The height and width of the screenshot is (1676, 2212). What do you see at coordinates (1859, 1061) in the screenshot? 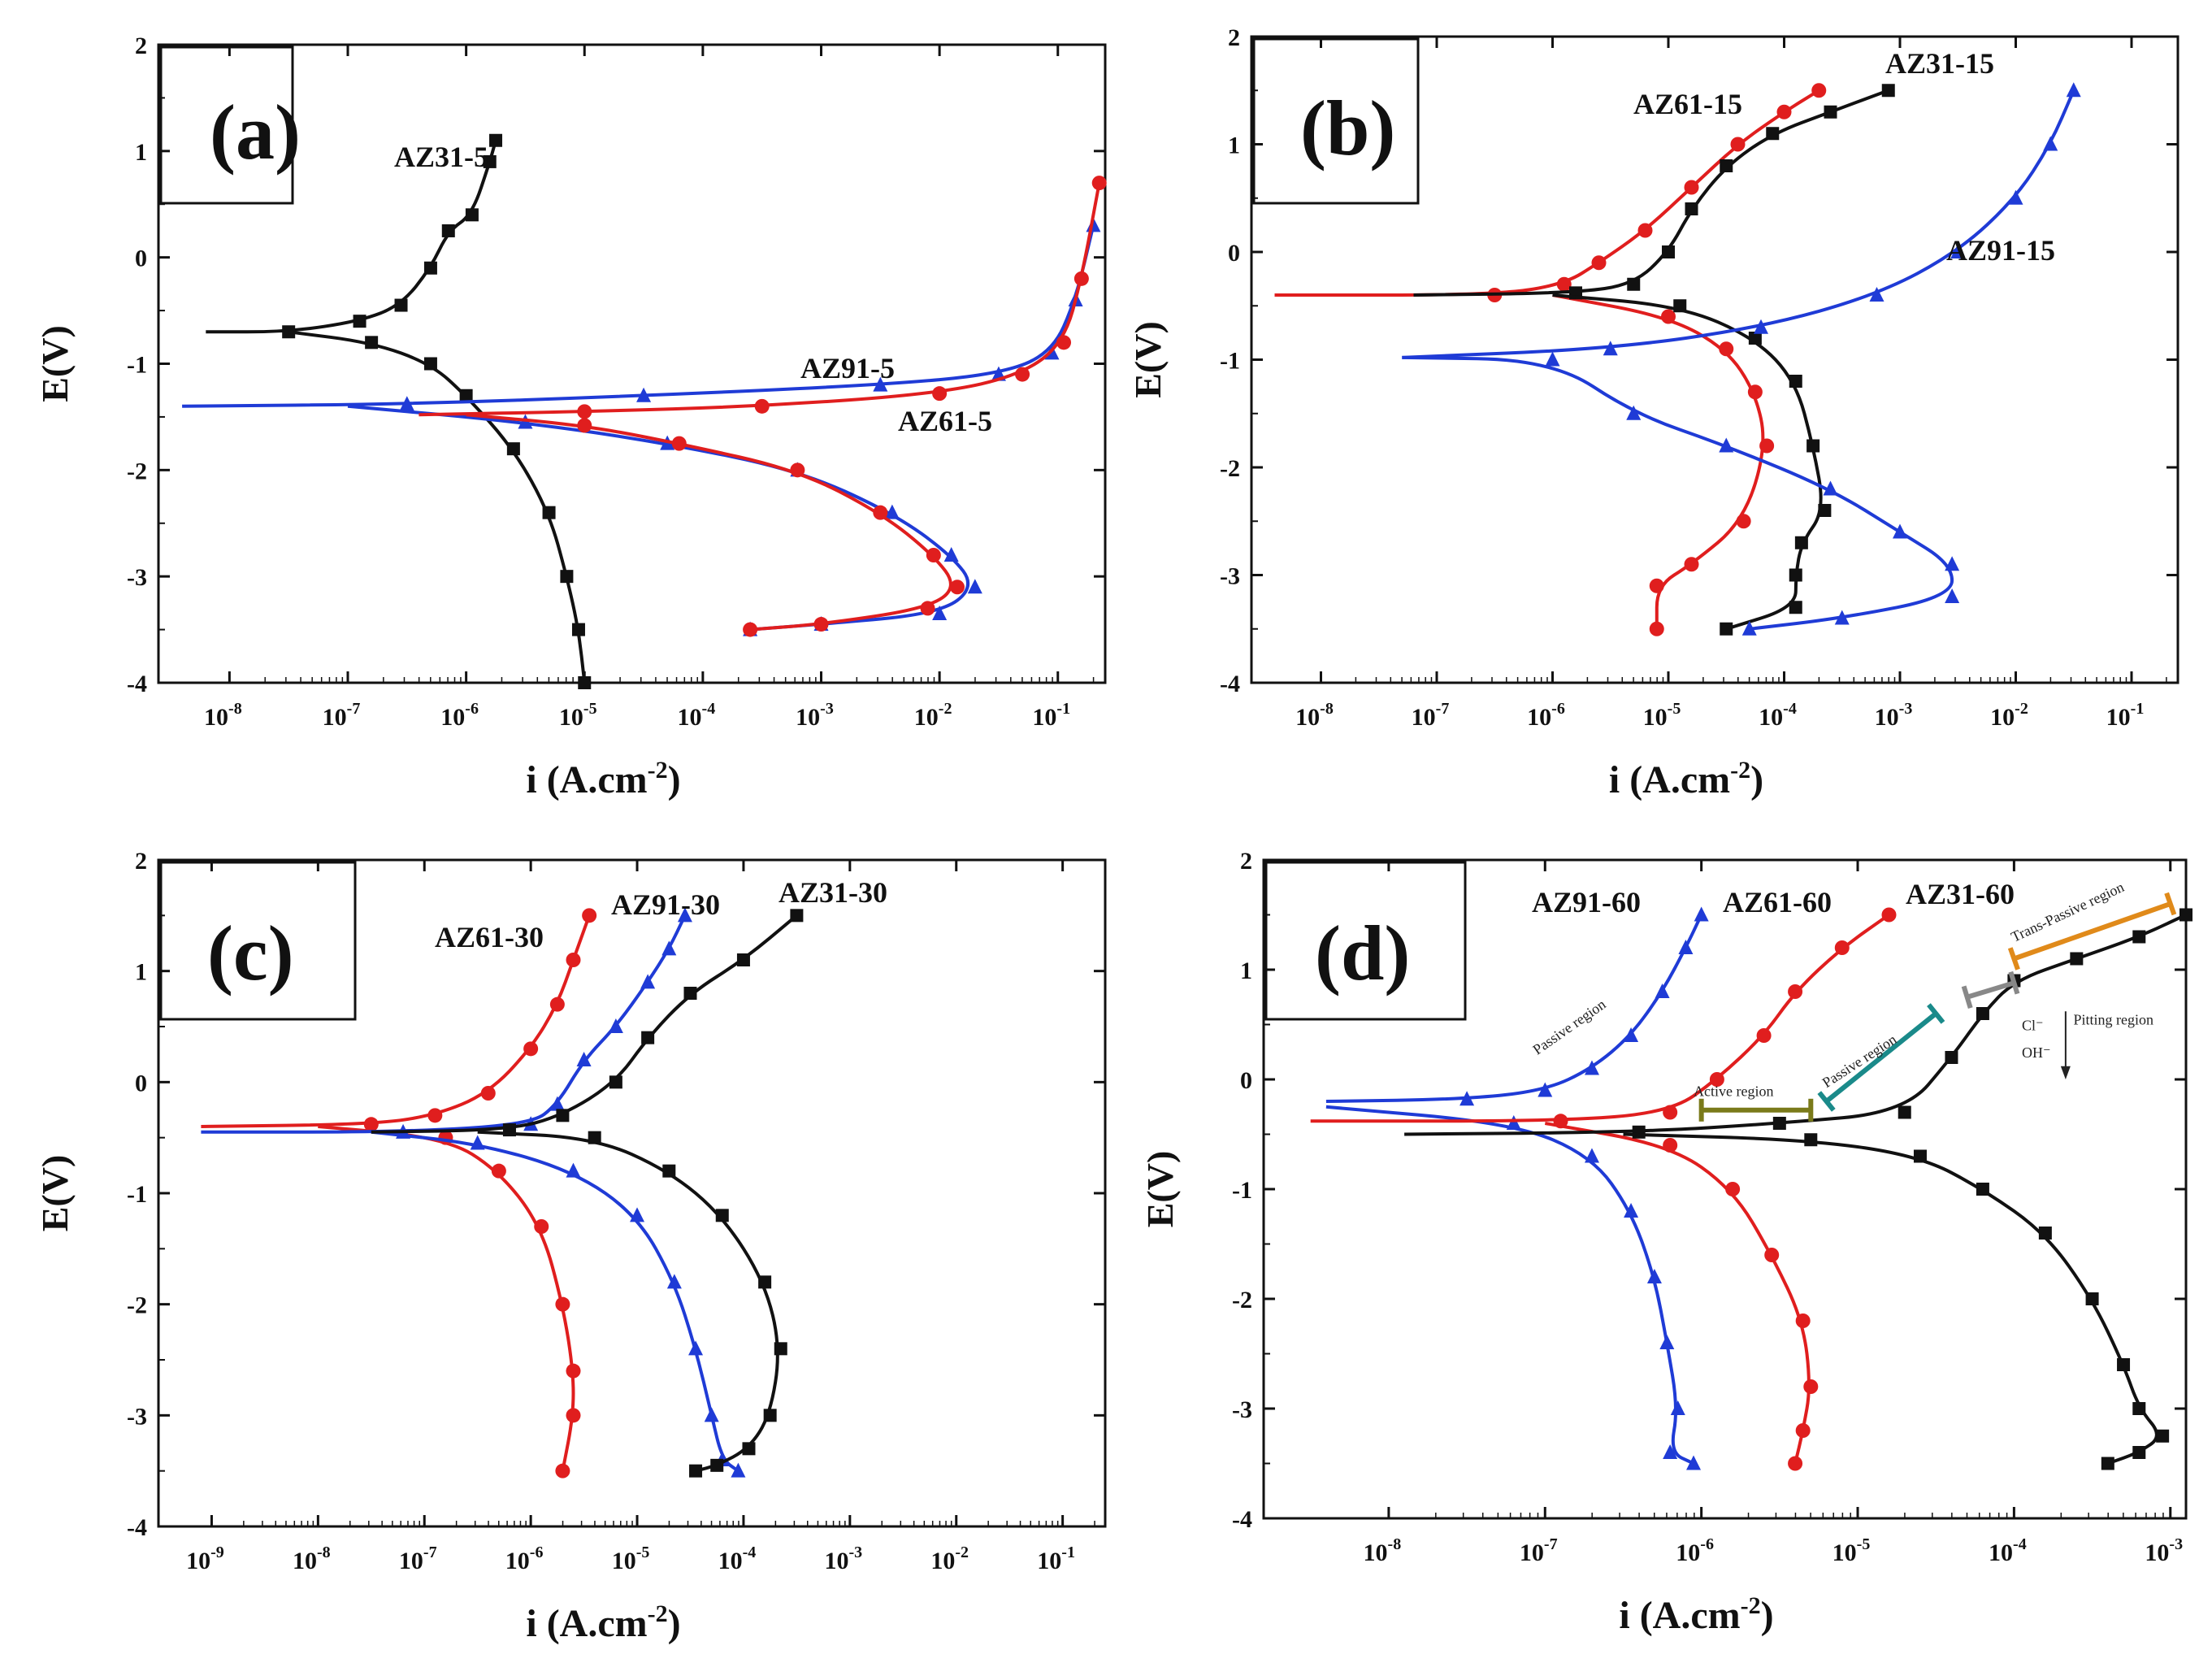
I see `passive-region-label: Passive region` at bounding box center [1859, 1061].